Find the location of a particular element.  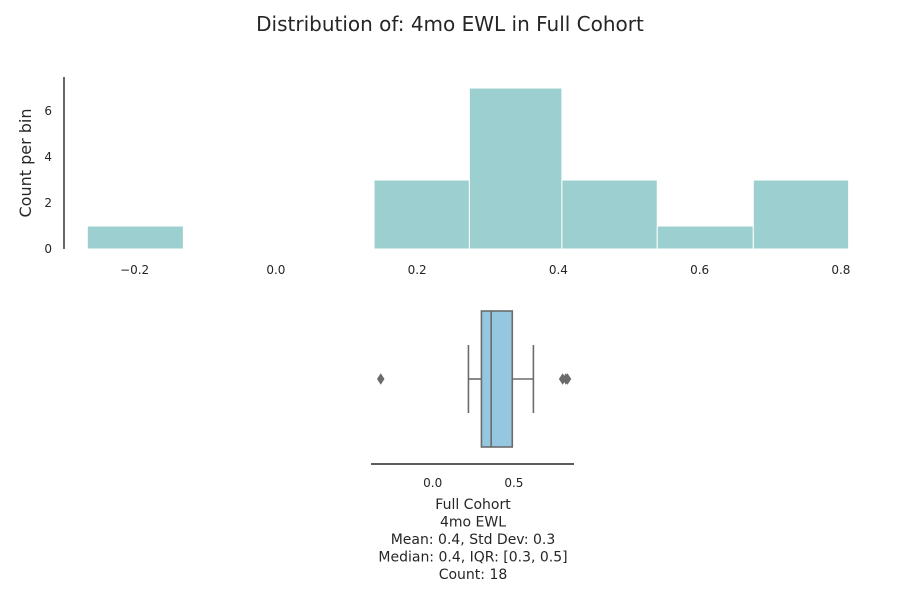

hist-y-tick-label: 4 is located at coordinates (48, 157).